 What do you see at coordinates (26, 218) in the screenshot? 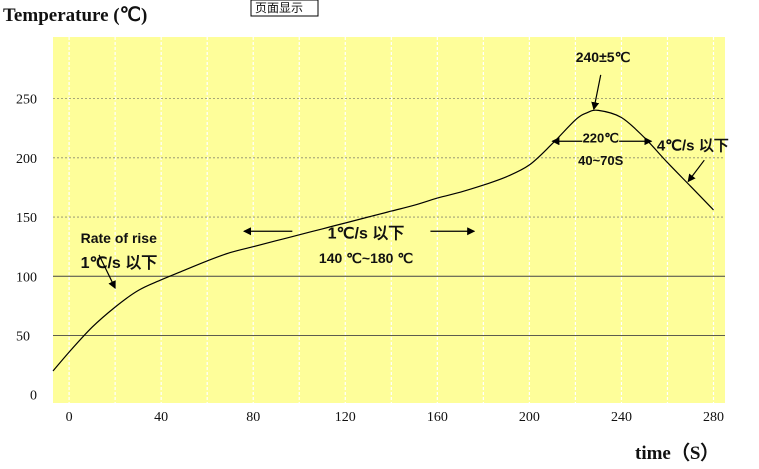
I see `y-tick-label: 150` at bounding box center [26, 218].